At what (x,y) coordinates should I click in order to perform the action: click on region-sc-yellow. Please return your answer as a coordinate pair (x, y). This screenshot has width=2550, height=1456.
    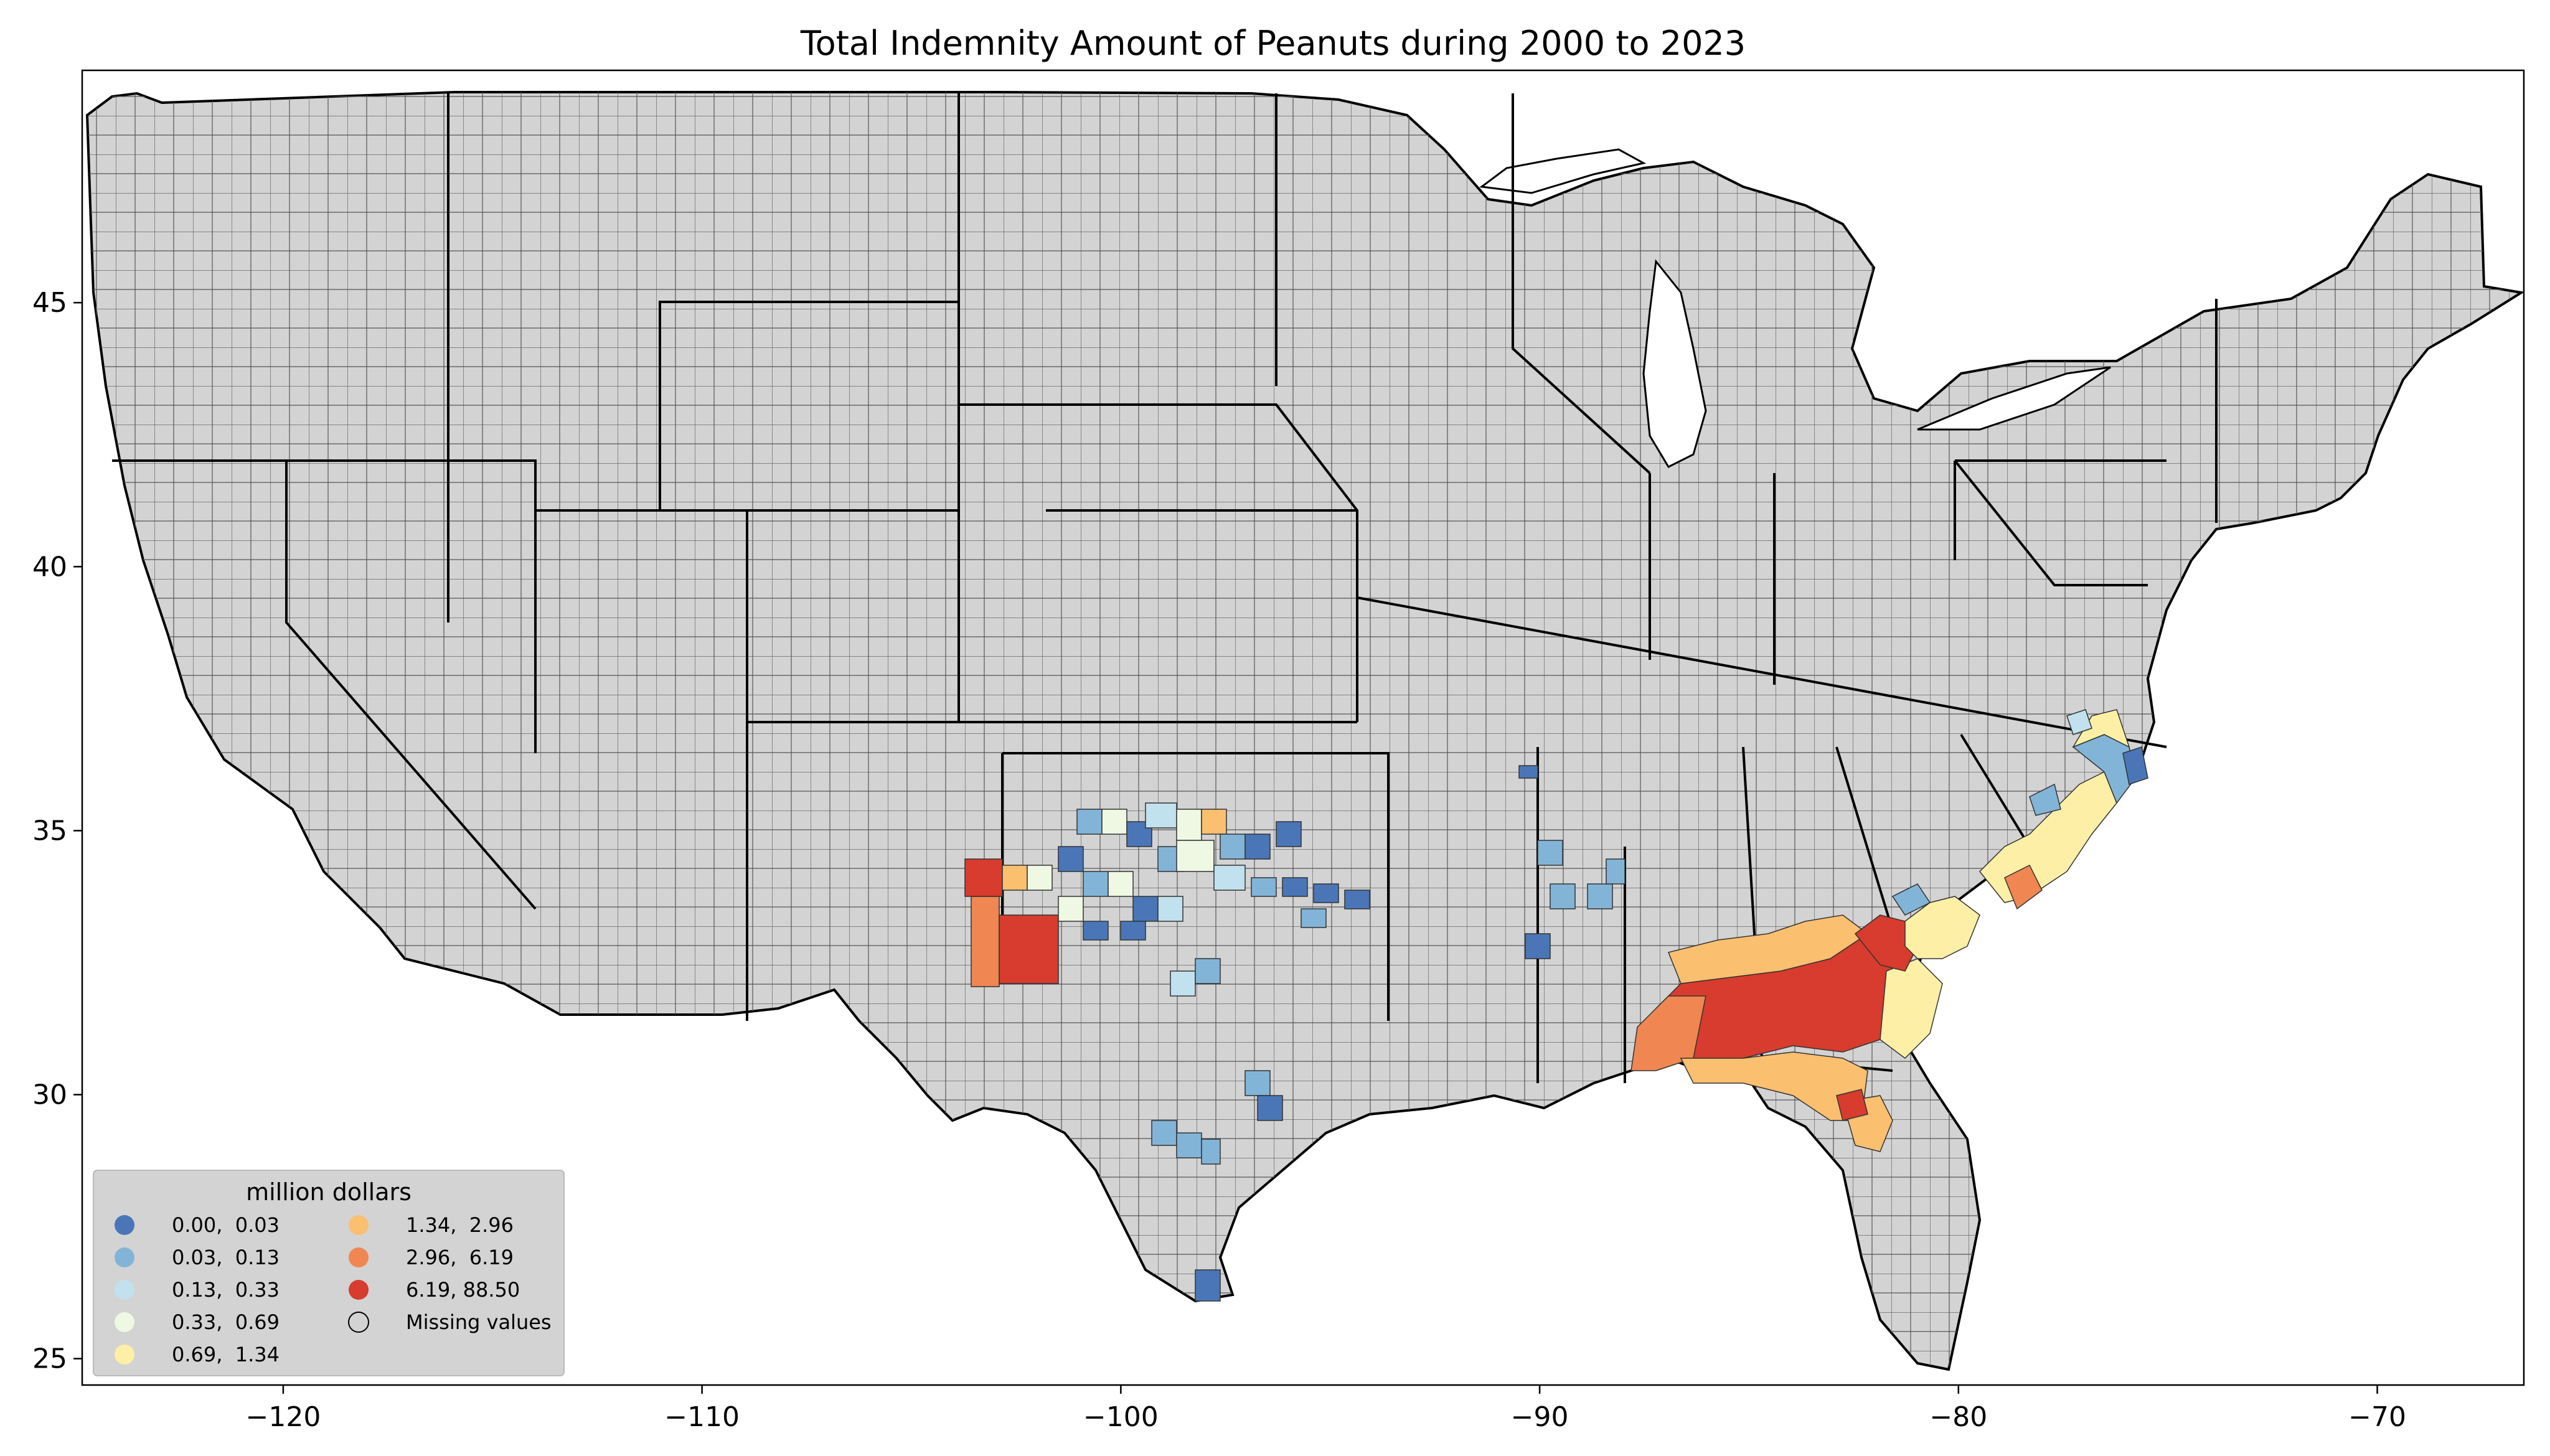
    Looking at the image, I should click on (1942, 927).